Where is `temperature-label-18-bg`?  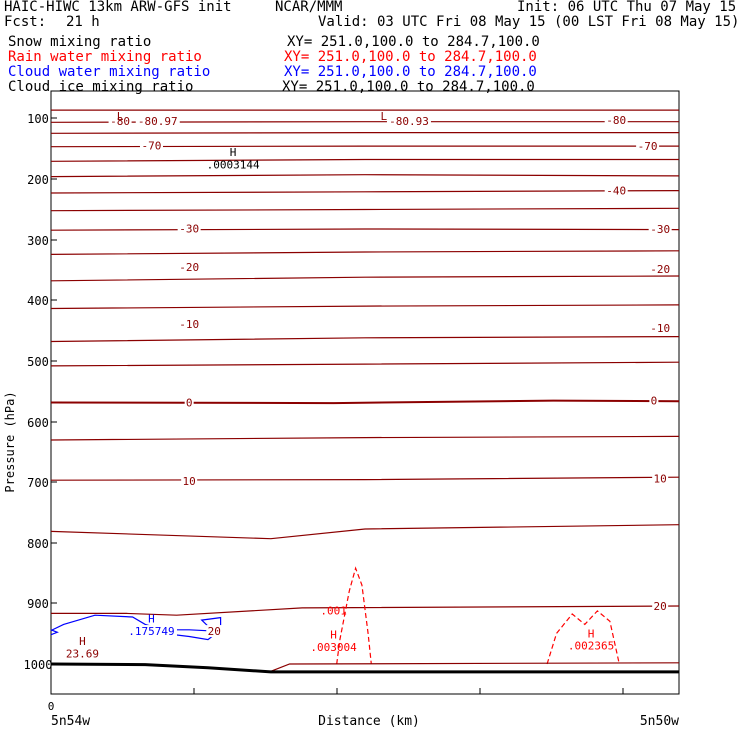
temperature-label-18-bg is located at coordinates (214, 631).